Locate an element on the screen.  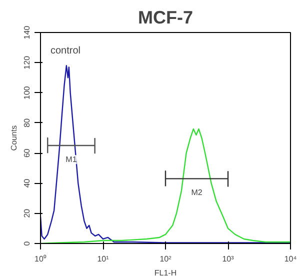
y-tick-label: 20 is located at coordinates (27, 213).